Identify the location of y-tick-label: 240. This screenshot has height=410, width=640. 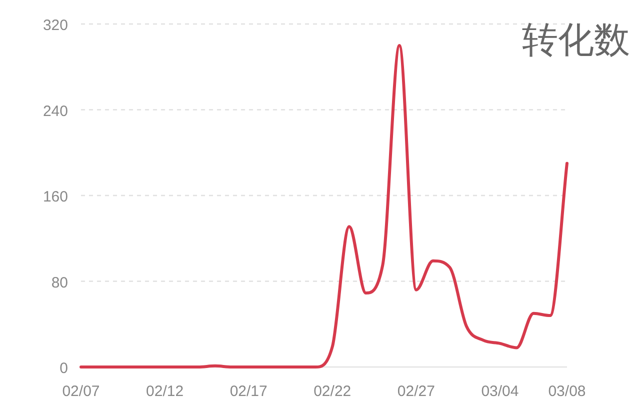
(55, 111).